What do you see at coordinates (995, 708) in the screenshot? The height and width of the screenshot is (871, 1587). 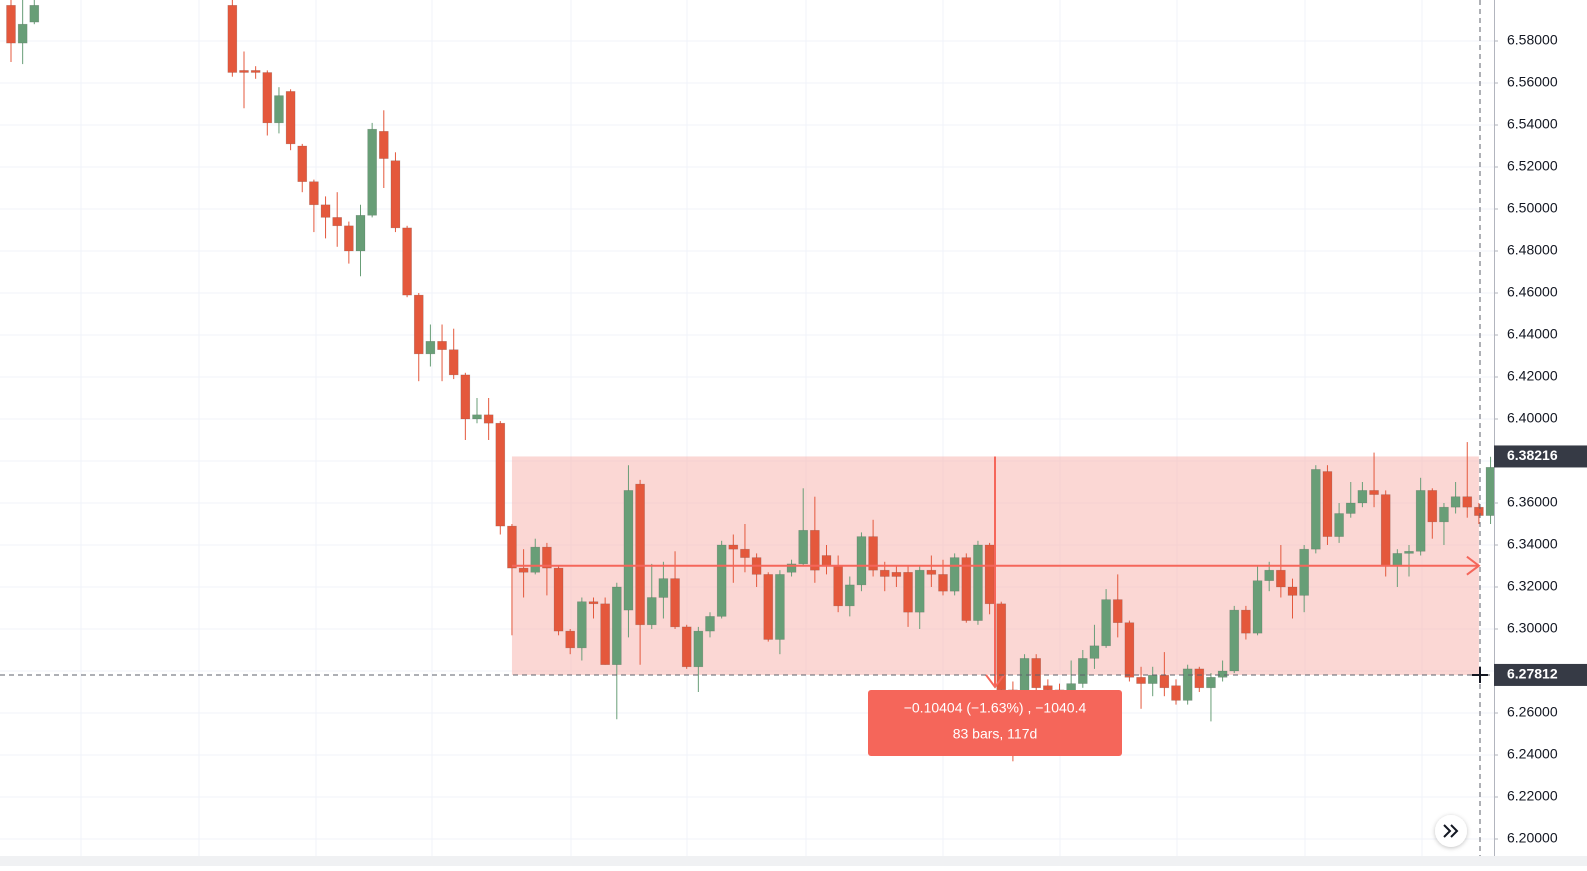 I see `measure-label-line: −0.10404 (−1.63%) , −1040.4` at bounding box center [995, 708].